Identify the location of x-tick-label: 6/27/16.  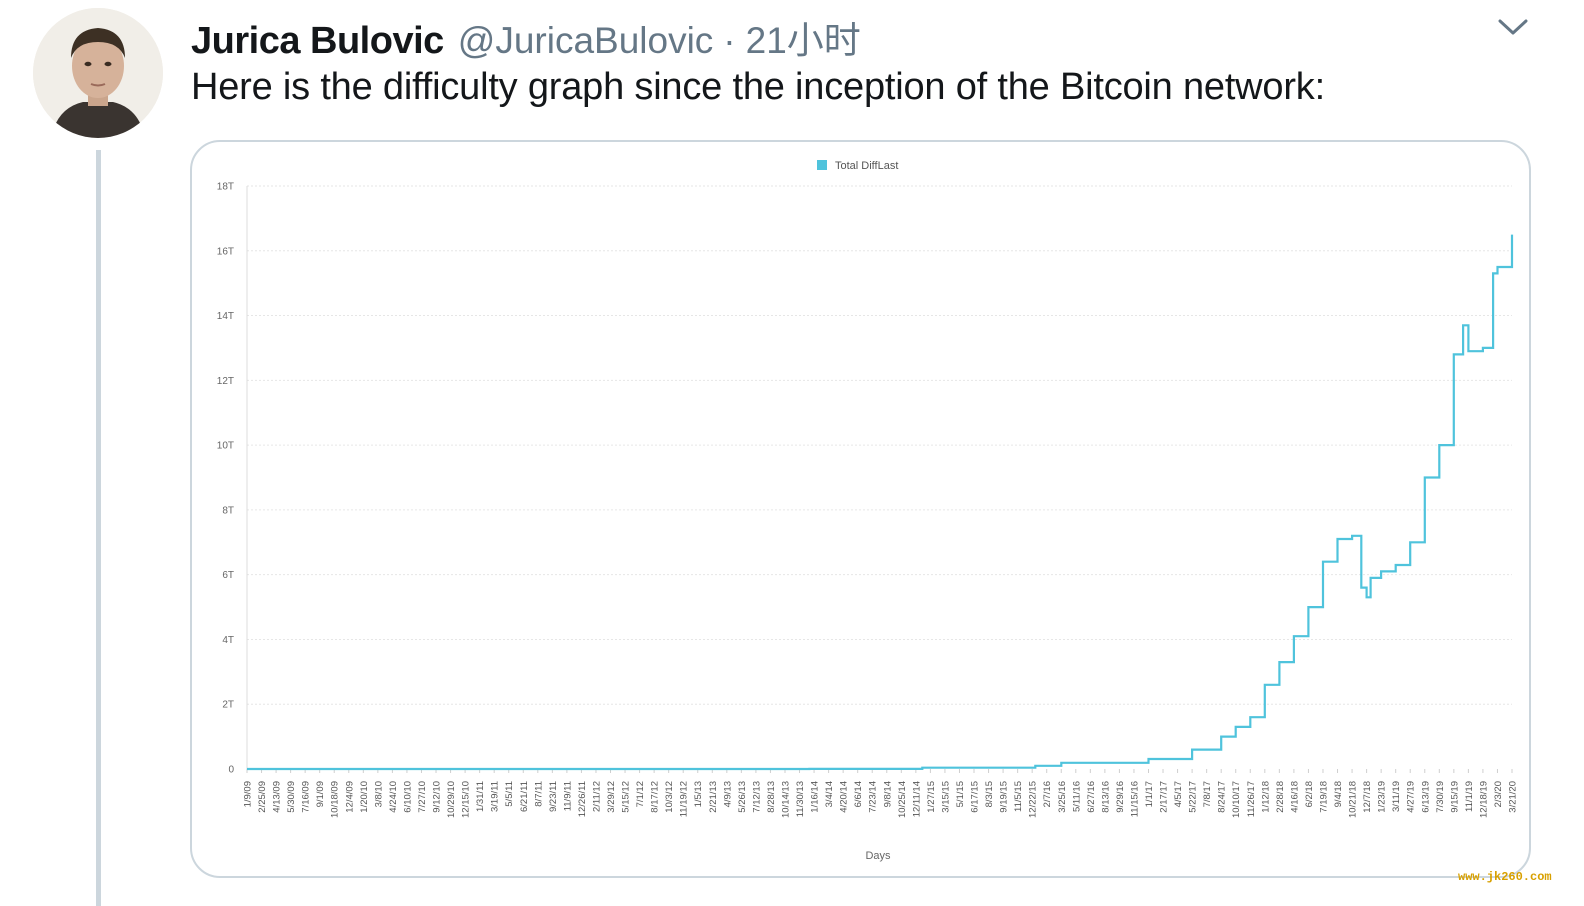
(1091, 797).